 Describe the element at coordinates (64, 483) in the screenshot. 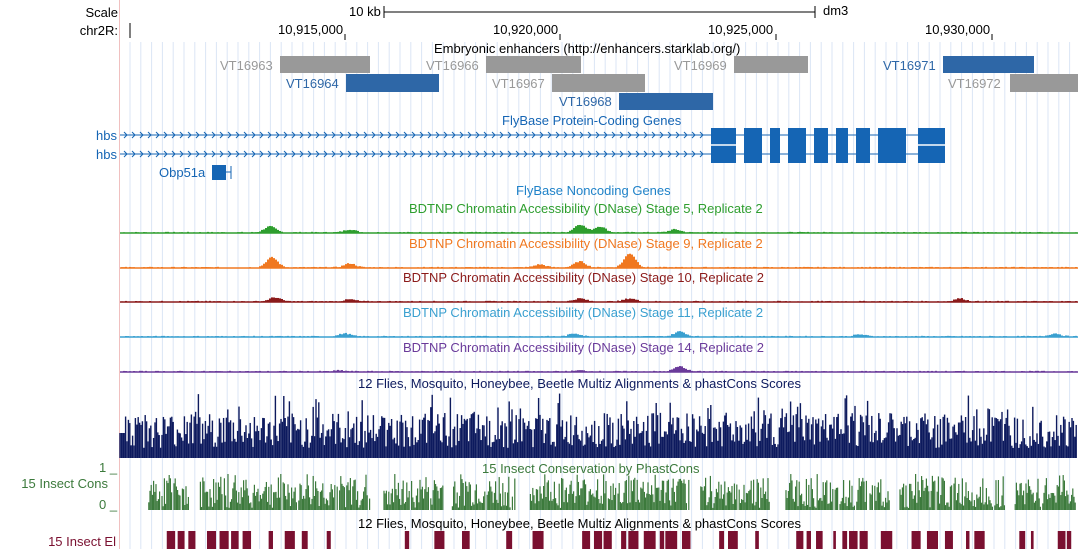

I see `phastcons-side-label: 15 Insect Cons` at that location.